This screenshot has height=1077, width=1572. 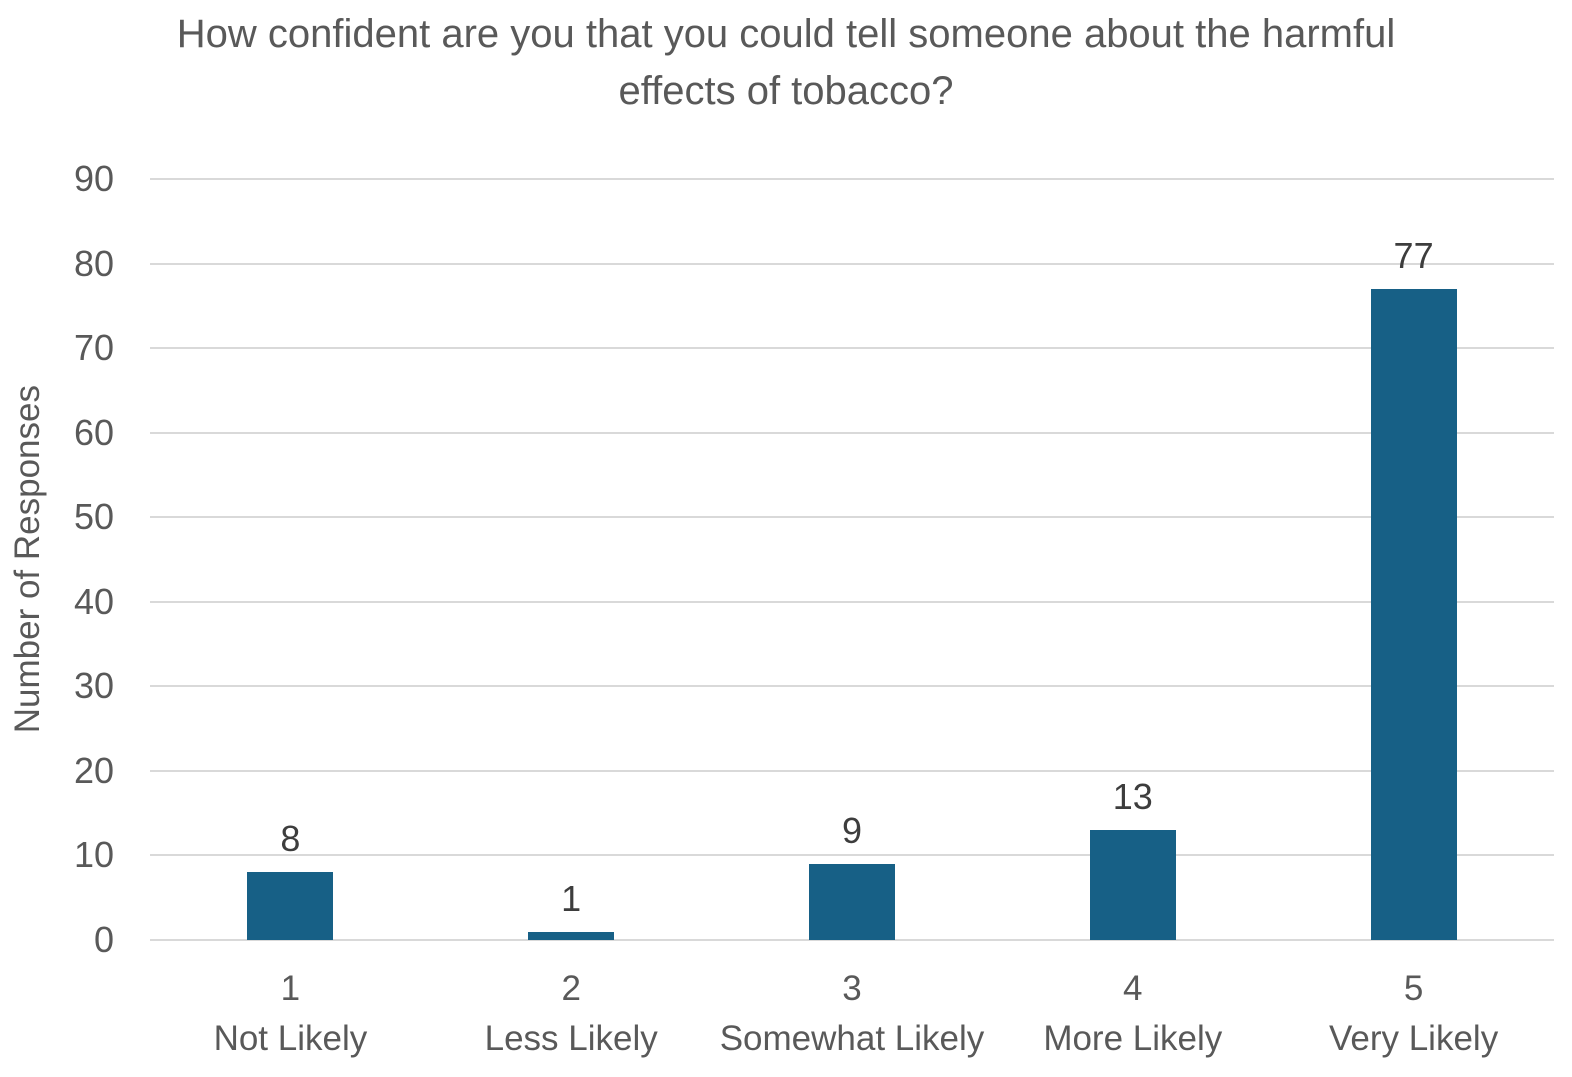 What do you see at coordinates (1413, 1012) in the screenshot?
I see `x-label-5: 5 Very Likely` at bounding box center [1413, 1012].